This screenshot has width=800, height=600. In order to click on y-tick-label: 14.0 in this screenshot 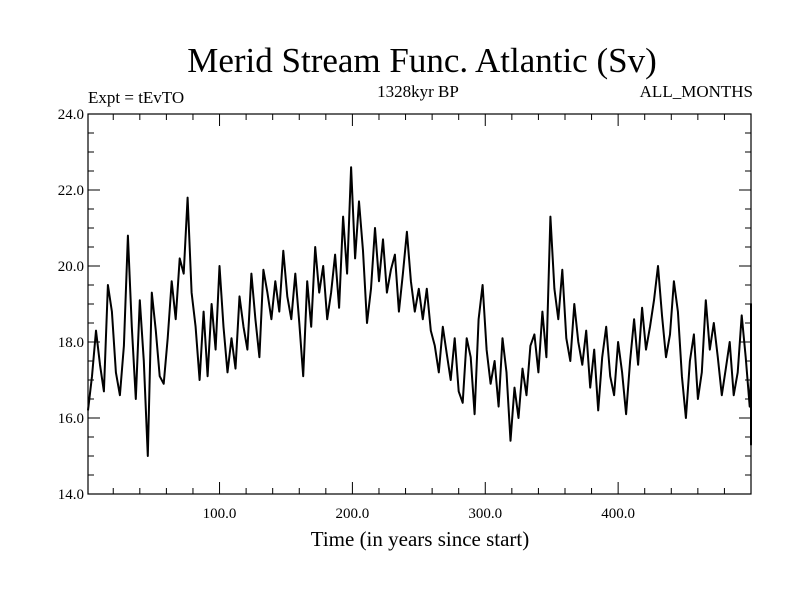, I will do `click(71, 495)`.